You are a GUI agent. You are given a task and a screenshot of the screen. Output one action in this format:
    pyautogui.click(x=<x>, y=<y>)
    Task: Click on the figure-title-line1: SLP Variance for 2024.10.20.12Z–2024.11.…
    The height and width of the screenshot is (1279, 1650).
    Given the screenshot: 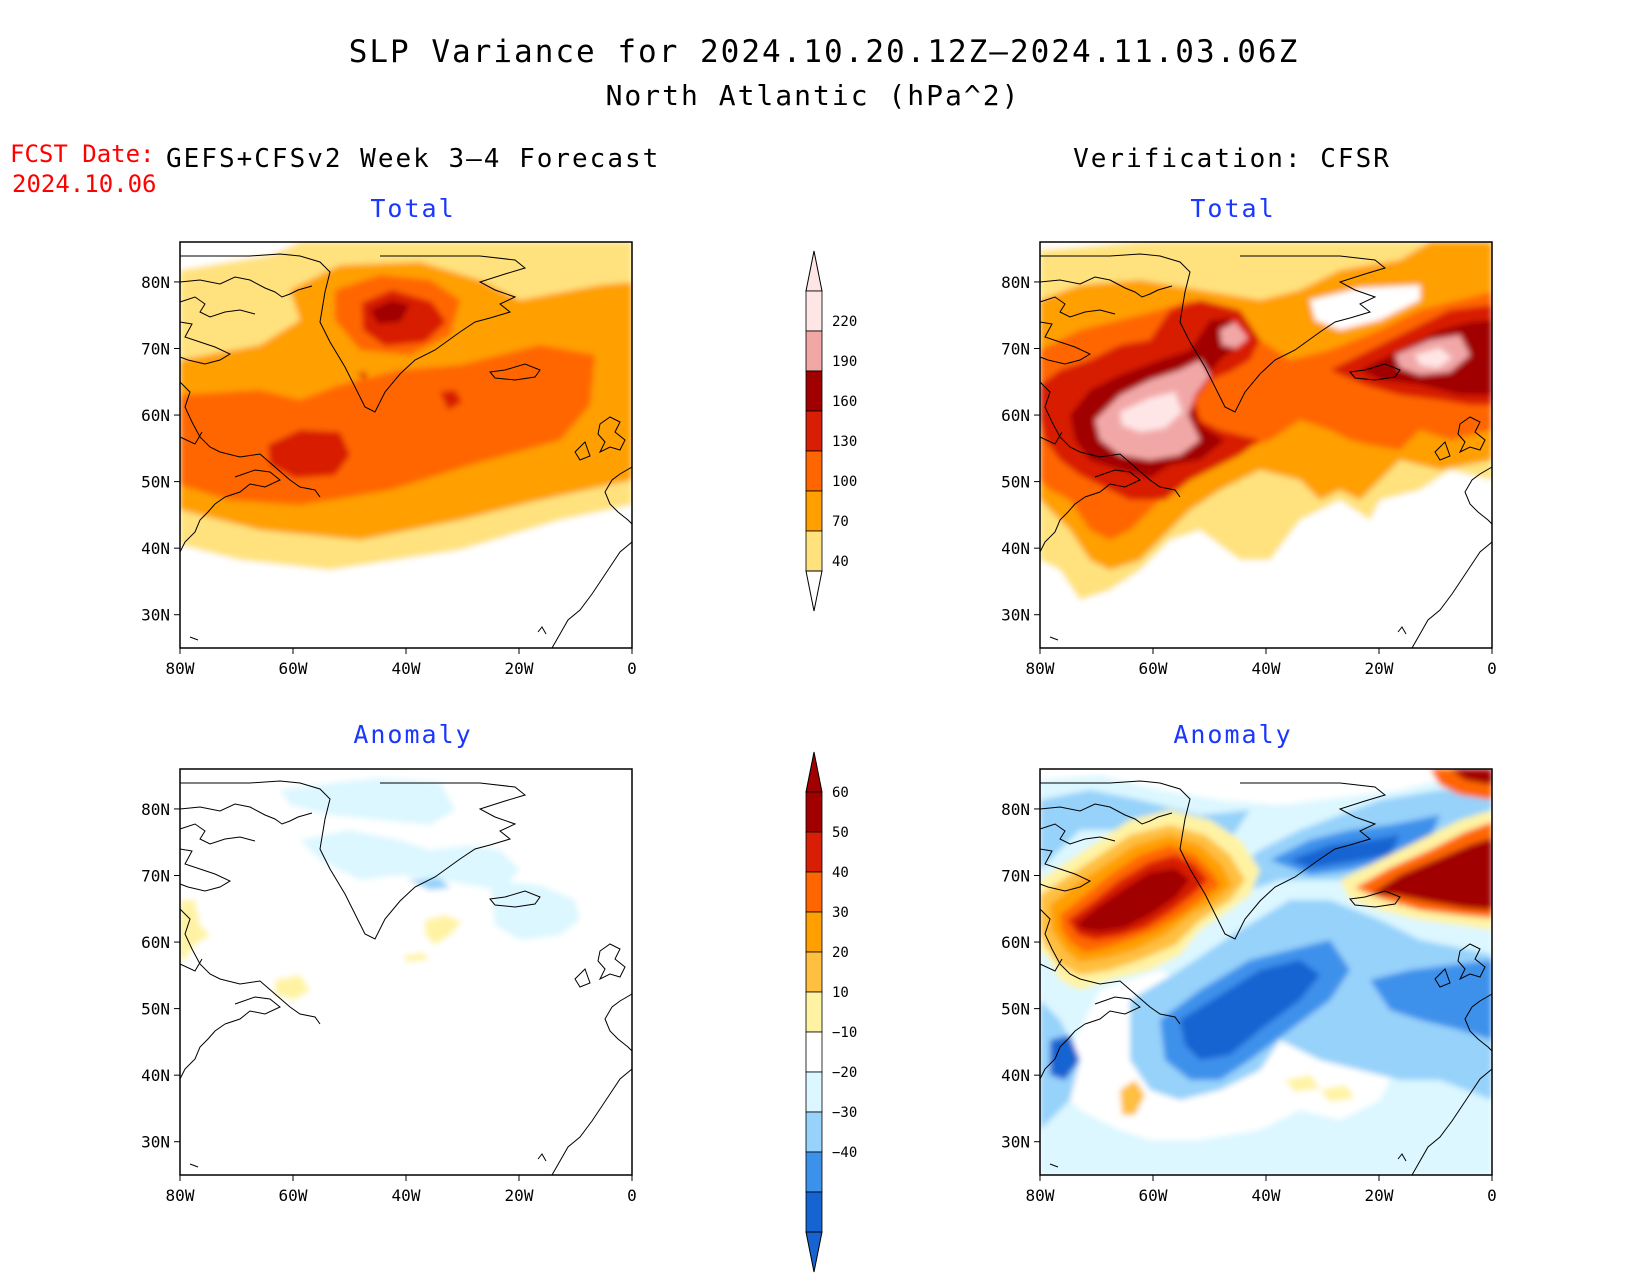 What is the action you would take?
    pyautogui.click(x=824, y=52)
    